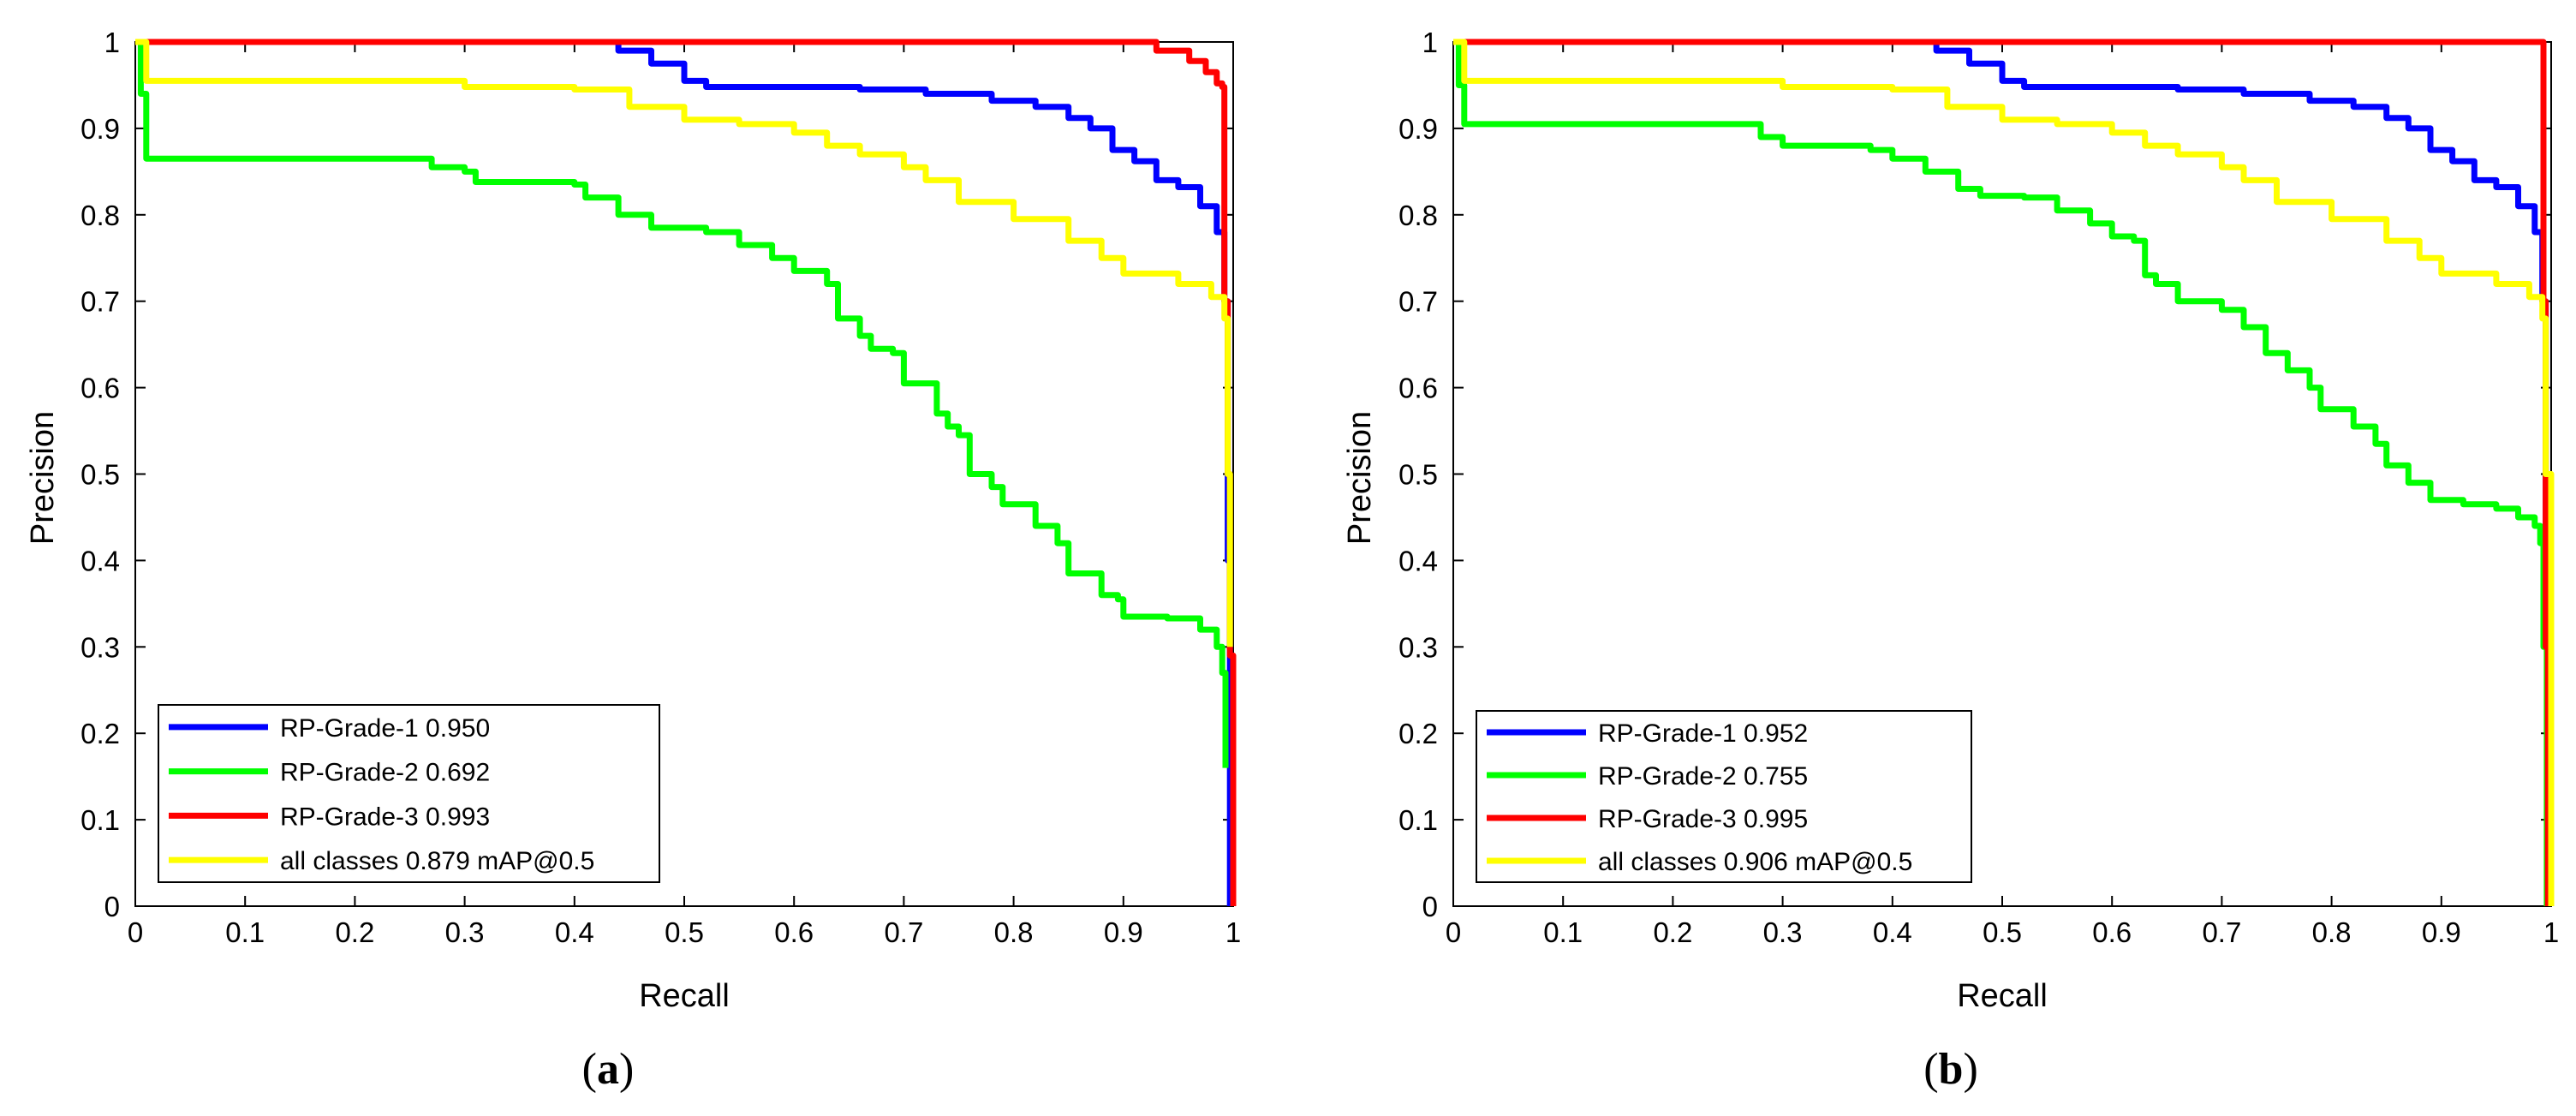  I want to click on y-tick-label-b: 0.6, so click(1418, 389).